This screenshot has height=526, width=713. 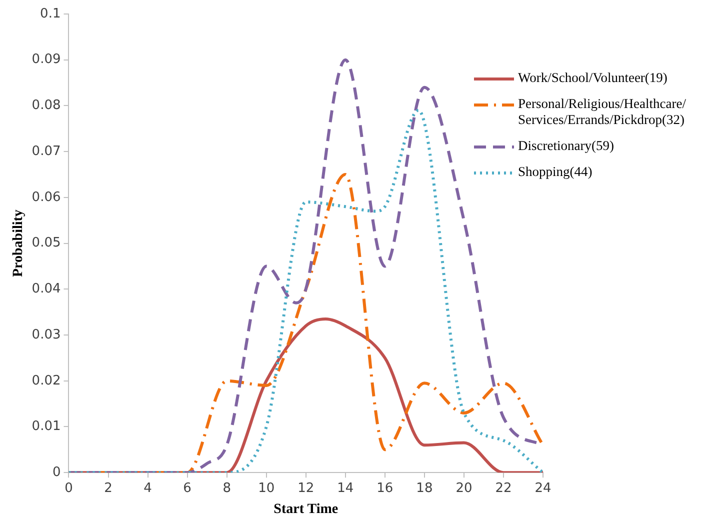 What do you see at coordinates (543, 488) in the screenshot?
I see `x-tick-label: 24` at bounding box center [543, 488].